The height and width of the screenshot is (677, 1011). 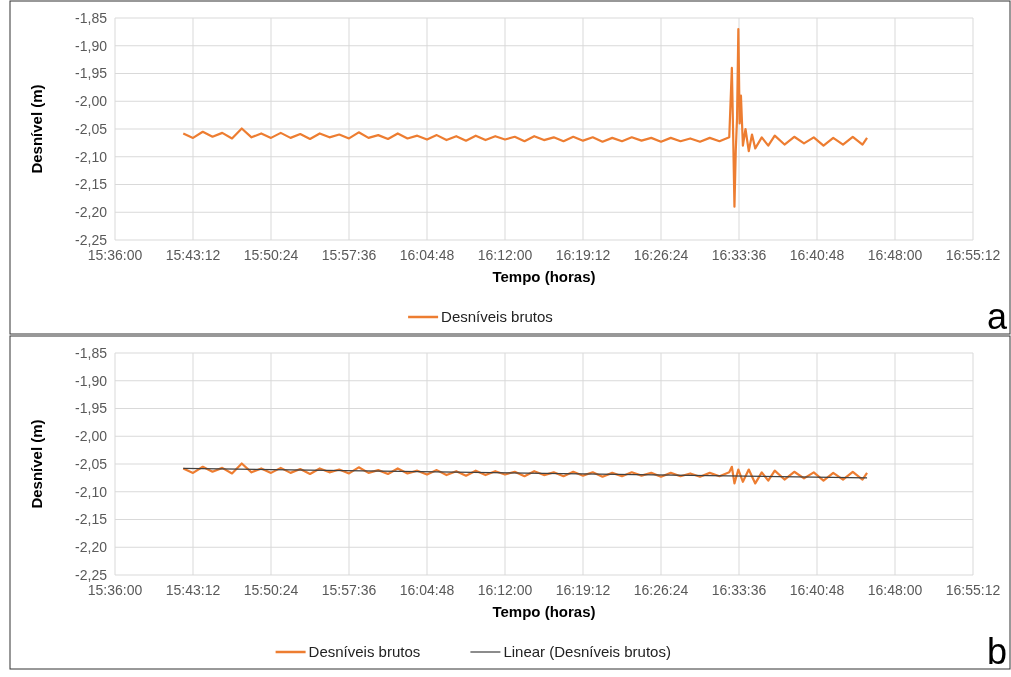 I want to click on line-series, so click(x=525, y=473).